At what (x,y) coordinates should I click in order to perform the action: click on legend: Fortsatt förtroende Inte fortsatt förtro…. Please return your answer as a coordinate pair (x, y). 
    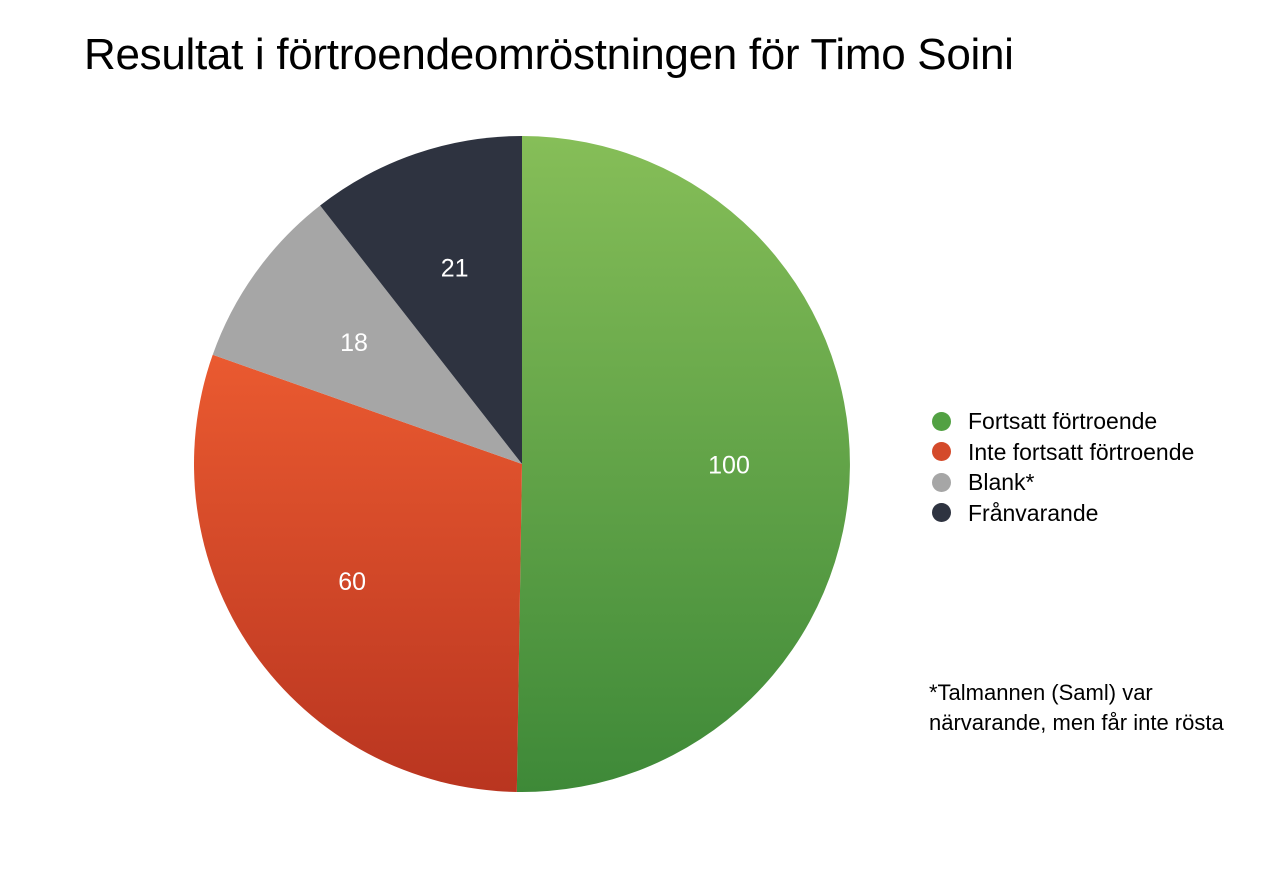
    Looking at the image, I should click on (1063, 467).